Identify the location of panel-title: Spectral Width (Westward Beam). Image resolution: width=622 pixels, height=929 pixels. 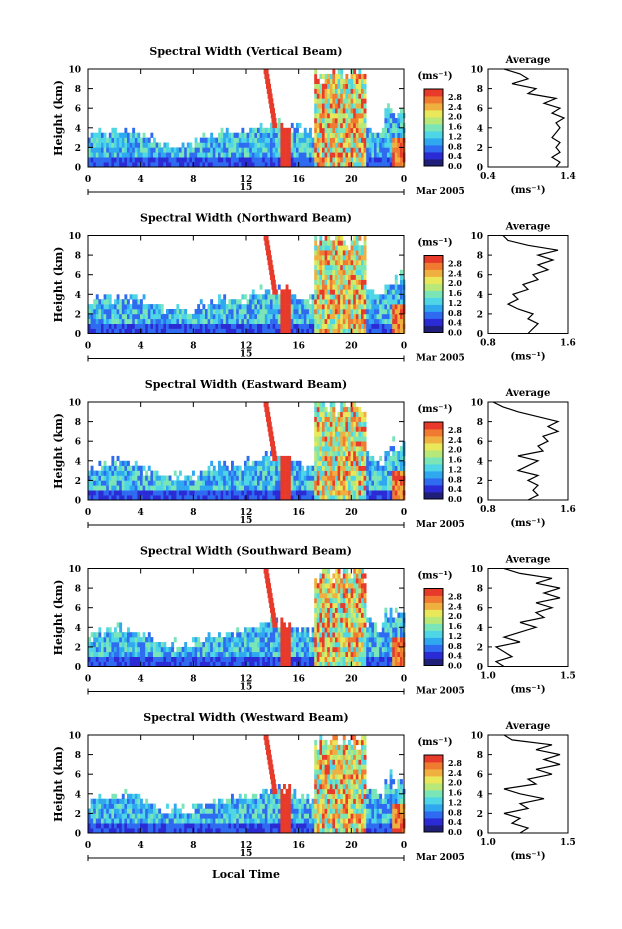
(245, 717).